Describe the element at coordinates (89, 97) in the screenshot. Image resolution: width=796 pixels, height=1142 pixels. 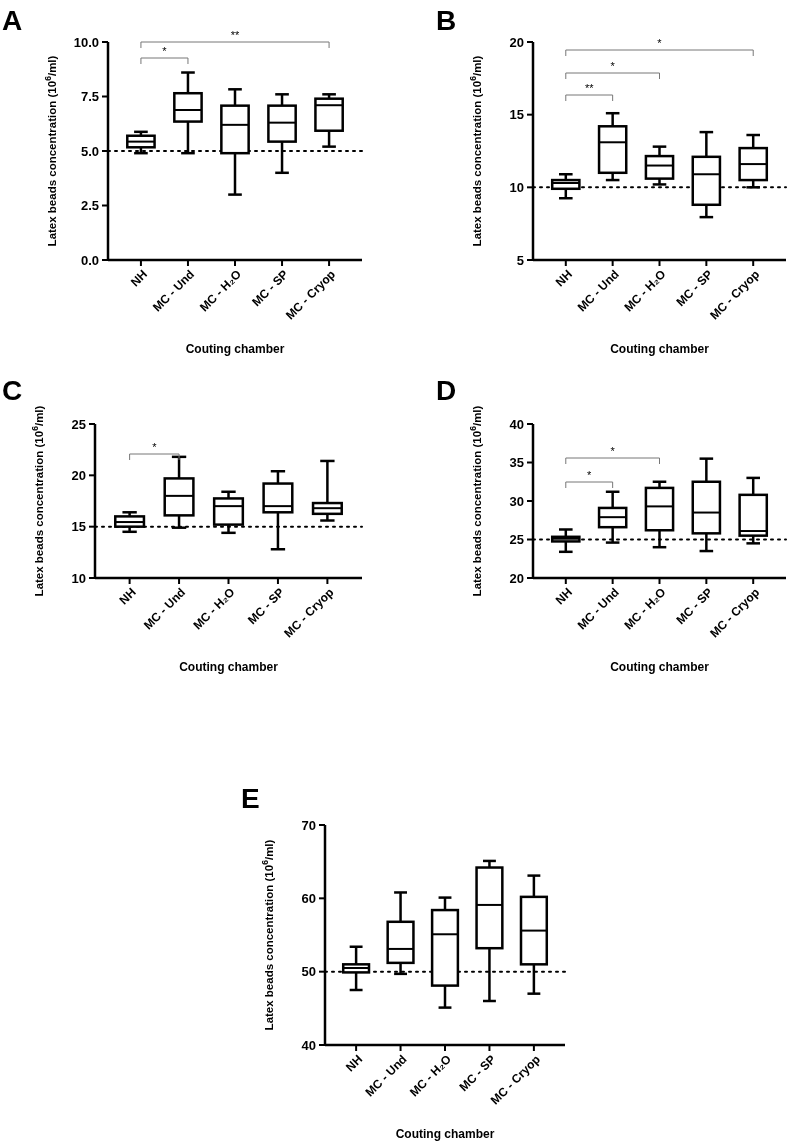
I see `y-tick-label: 7.5` at that location.